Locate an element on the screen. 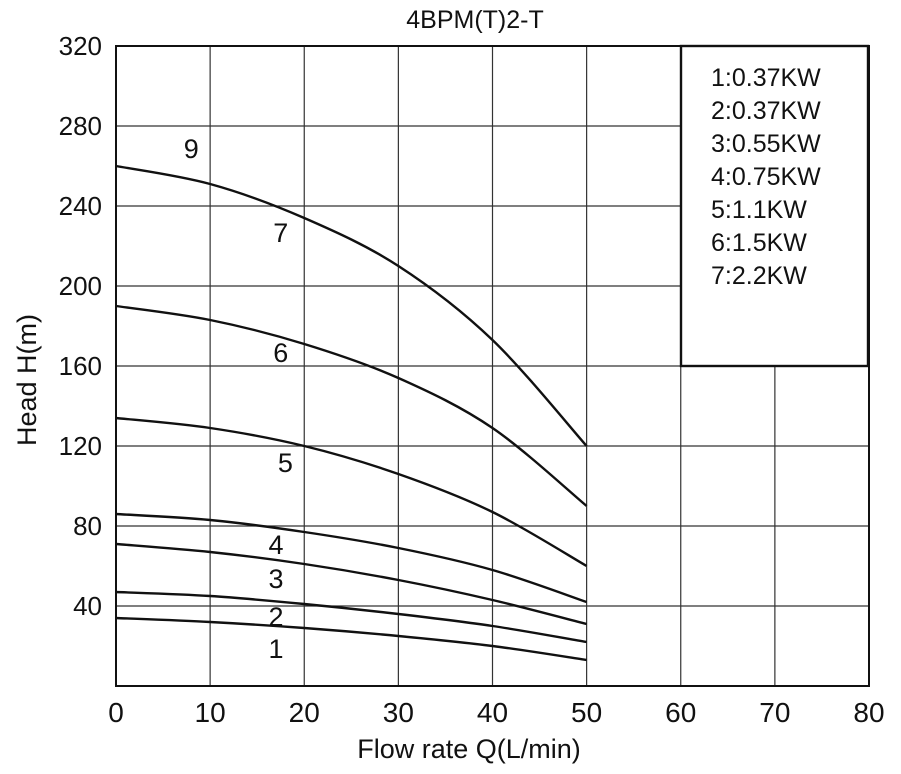  curve-label-1: 1 is located at coordinates (275, 649).